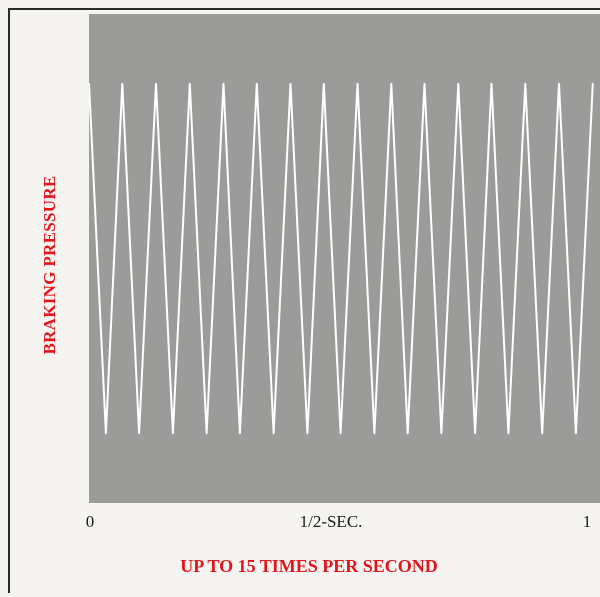  Describe the element at coordinates (587, 521) in the screenshot. I see `x-tick-label-1: 1` at that location.